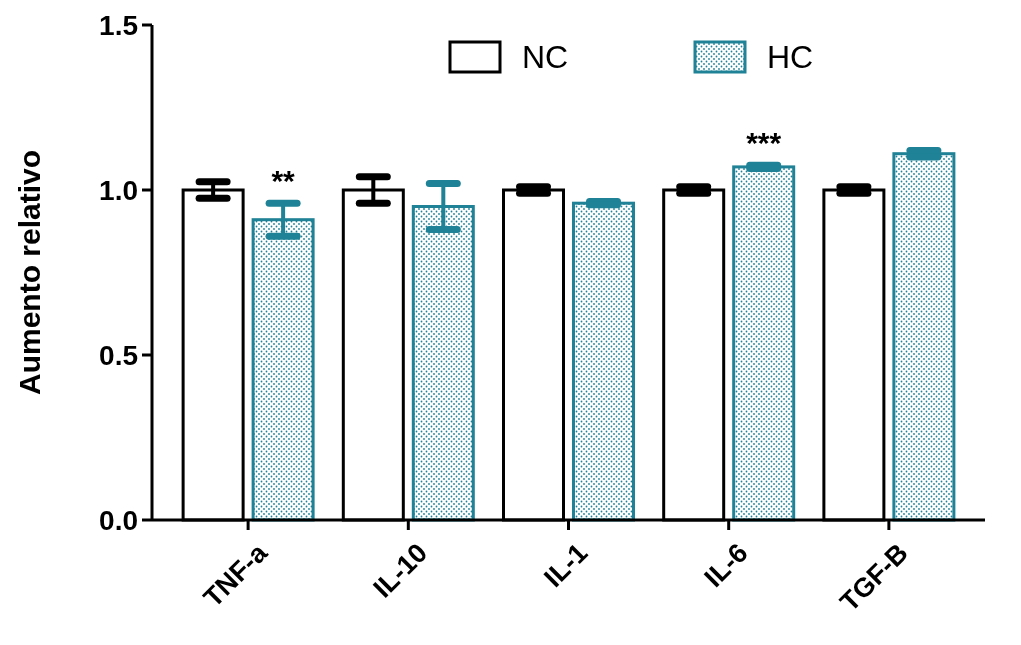 The height and width of the screenshot is (645, 1021). Describe the element at coordinates (118, 520) in the screenshot. I see `y-tick-label: 0.0` at that location.